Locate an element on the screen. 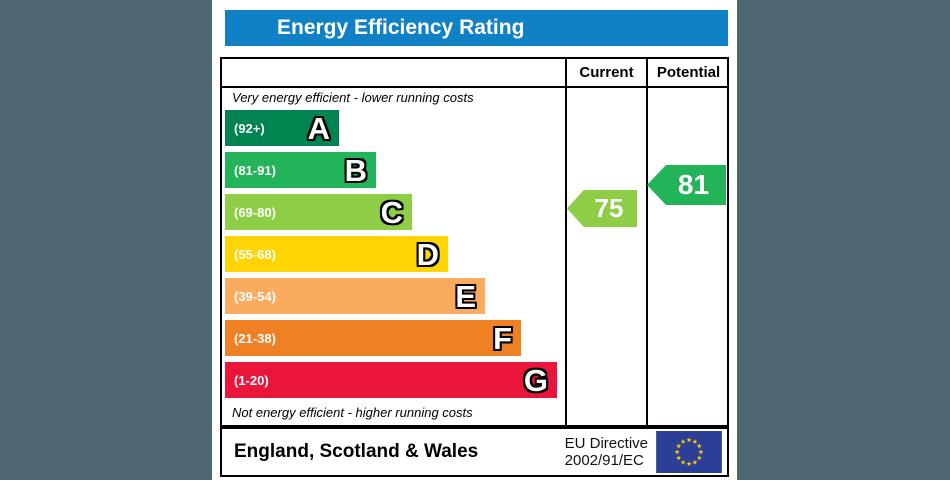  current-column-divider is located at coordinates (566, 242).